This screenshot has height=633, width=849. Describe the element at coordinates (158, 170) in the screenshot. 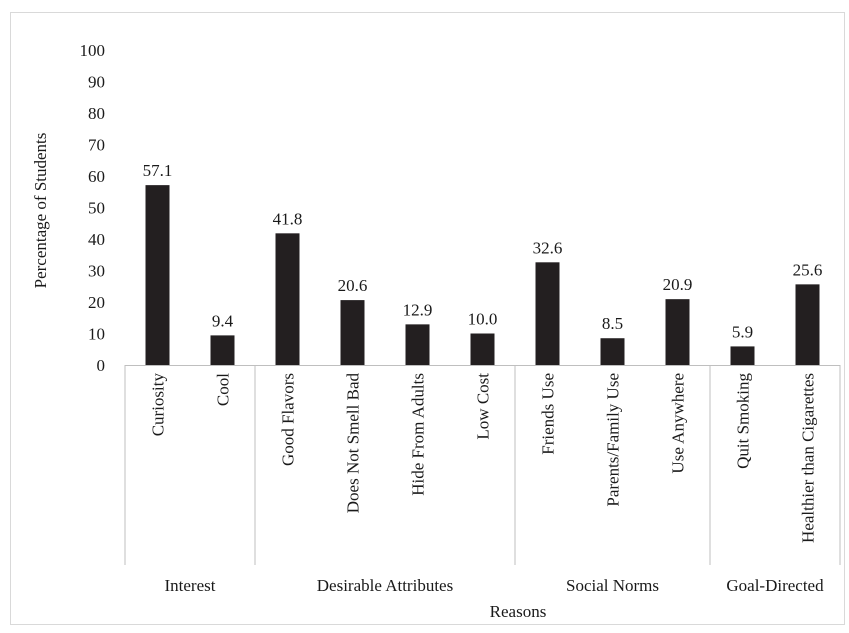

I see `data-label: 57.1` at that location.